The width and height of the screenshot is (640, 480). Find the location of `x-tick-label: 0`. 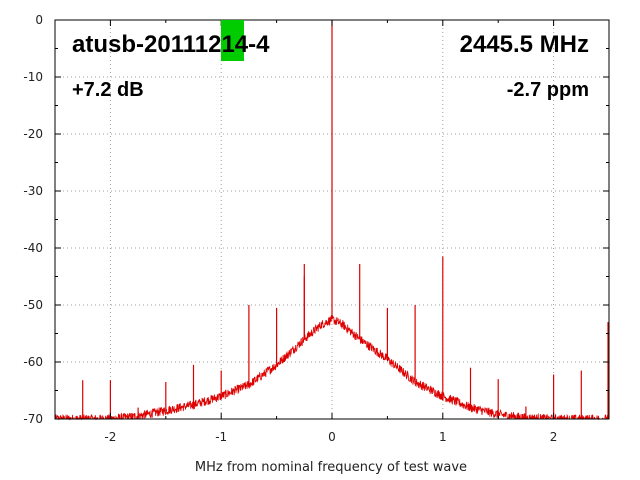

x-tick-label: 0 is located at coordinates (332, 437).